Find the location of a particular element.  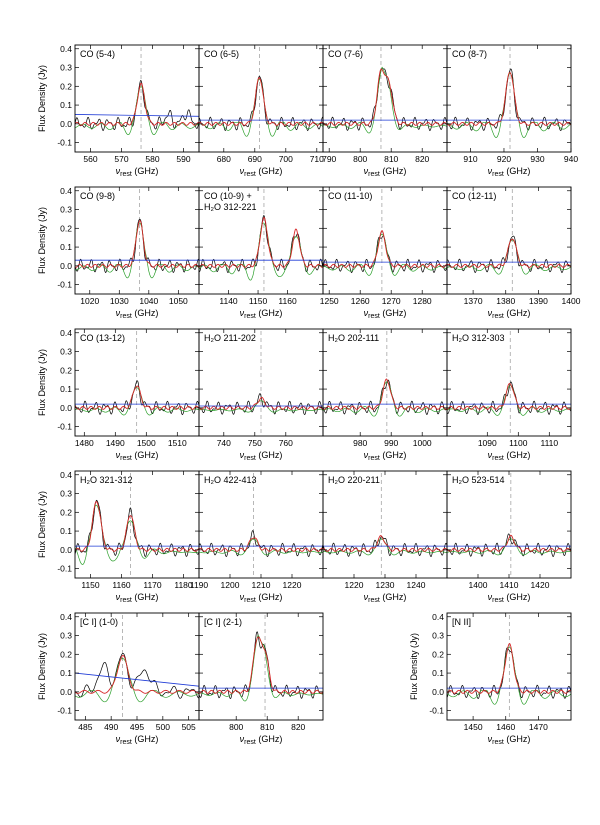

x-tick-label: 680 is located at coordinates (224, 159).